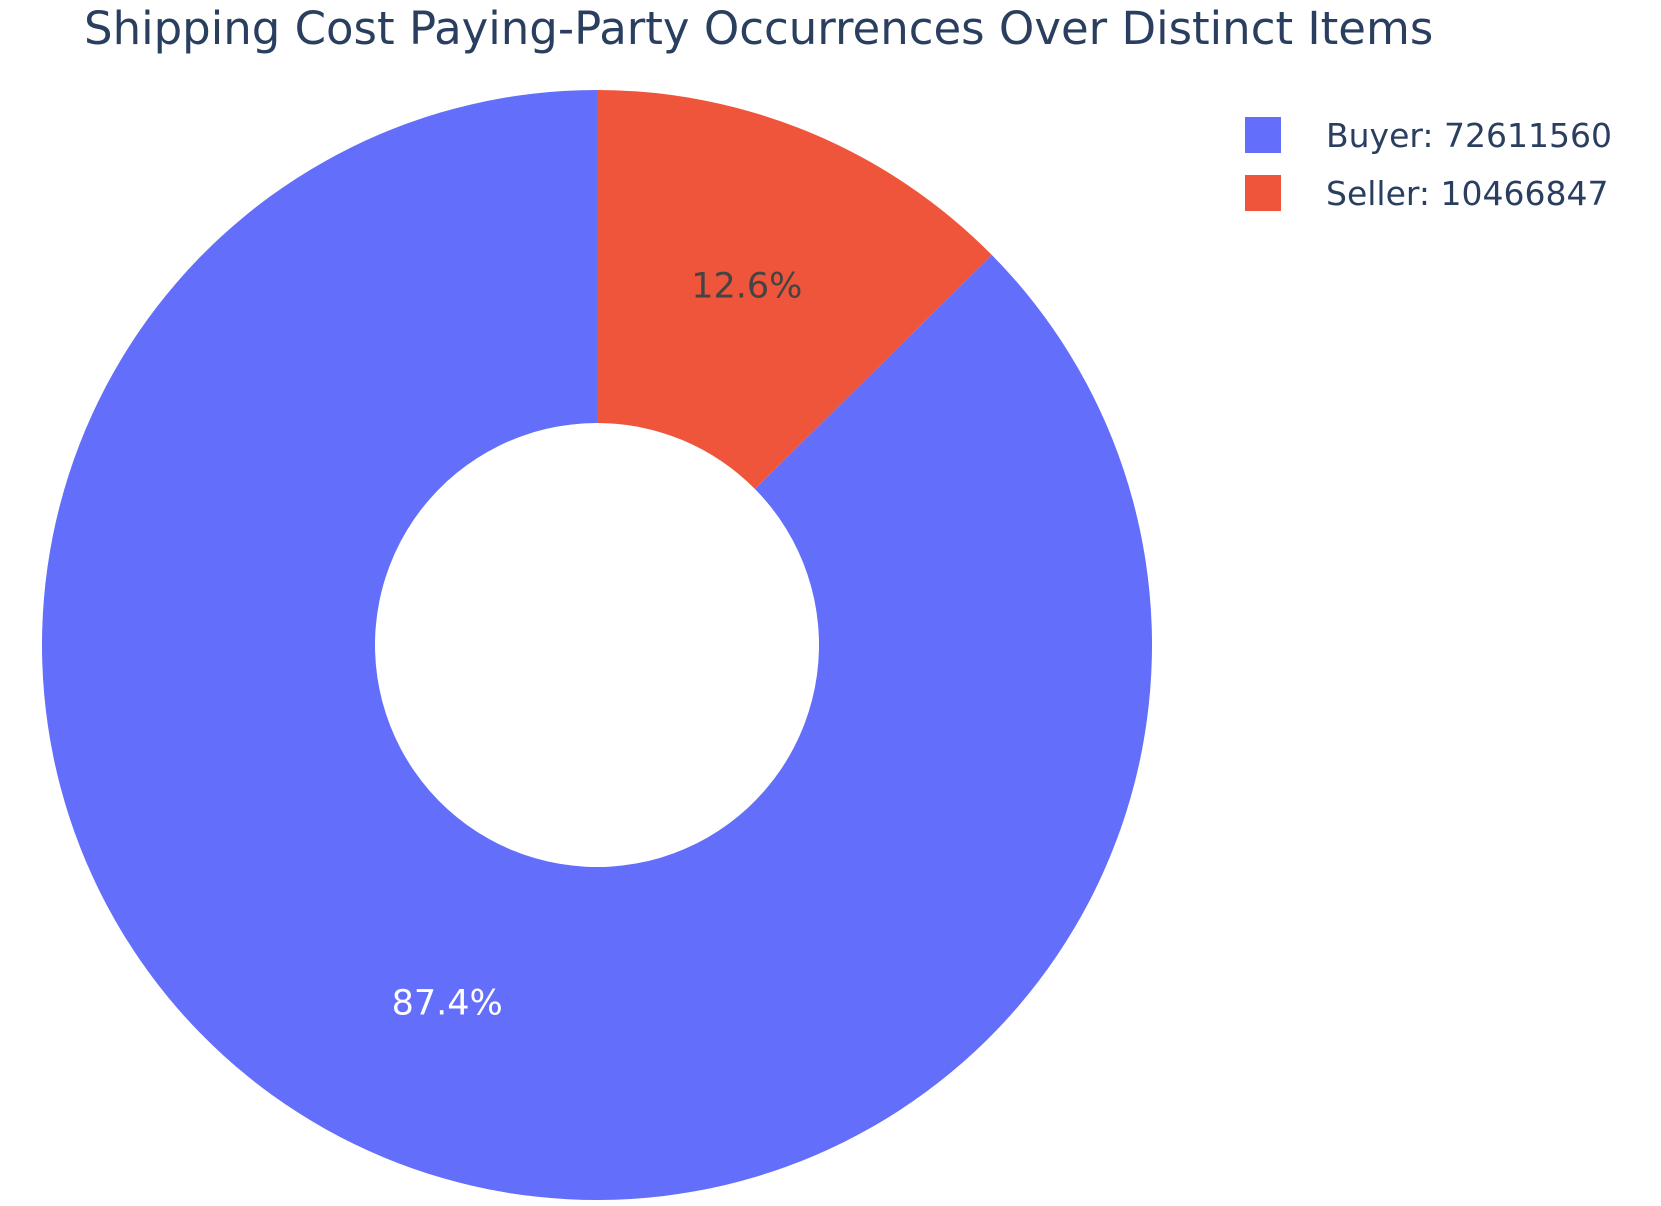  Describe the element at coordinates (1469, 135) in the screenshot. I see `legend-label-buyer: Buyer: 72611560` at that location.